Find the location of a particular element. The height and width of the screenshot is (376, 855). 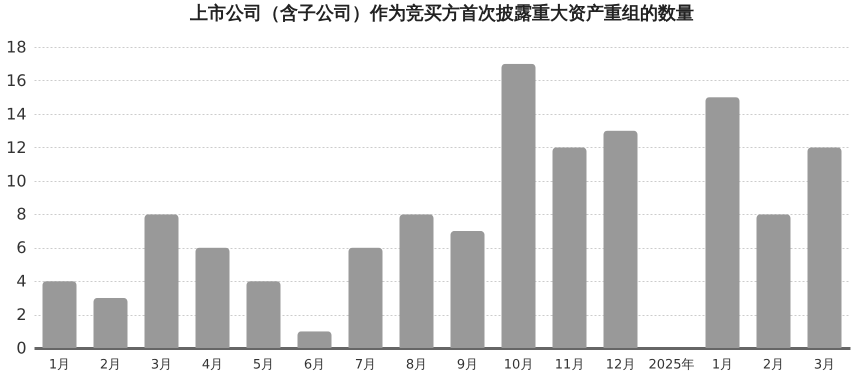

y-tick-label: 12 is located at coordinates (16, 147).